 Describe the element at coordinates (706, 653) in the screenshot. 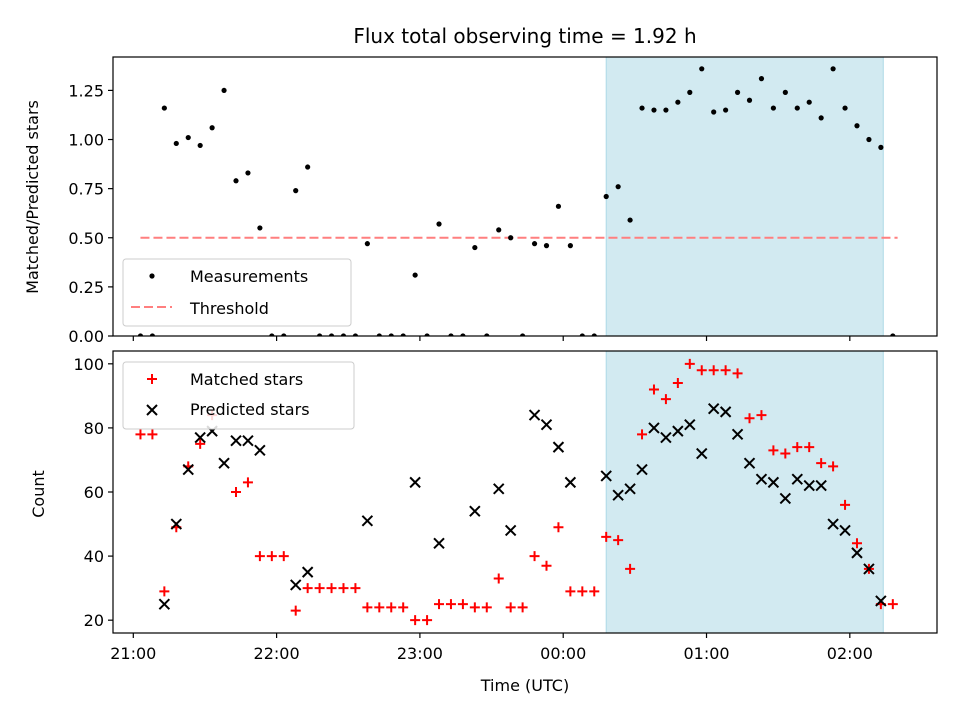

I see `x-tick-label: 01:00` at that location.